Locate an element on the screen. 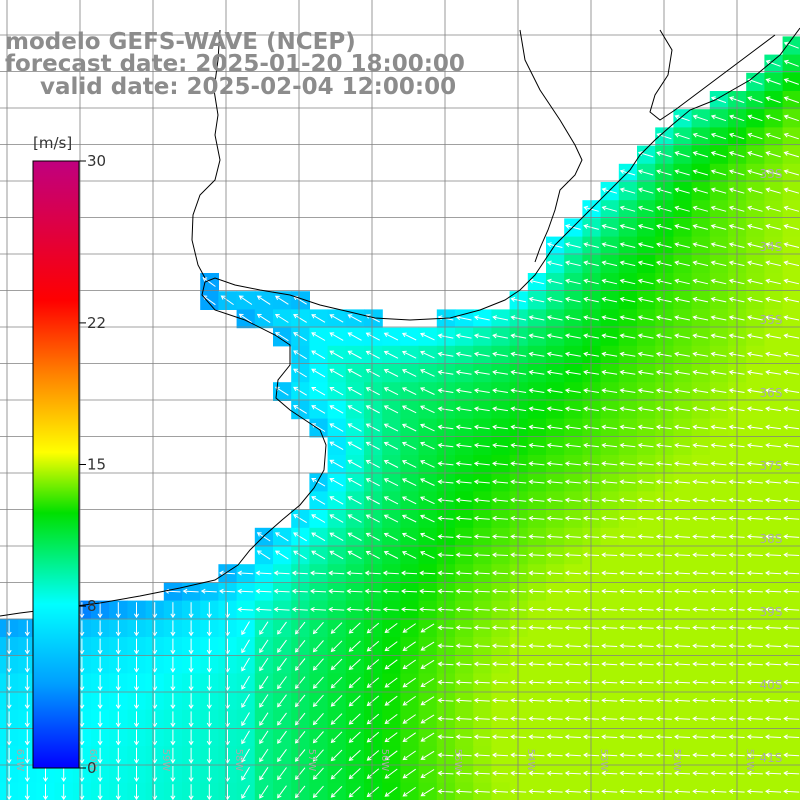  coastline-north-shore is located at coordinates (712, 75).